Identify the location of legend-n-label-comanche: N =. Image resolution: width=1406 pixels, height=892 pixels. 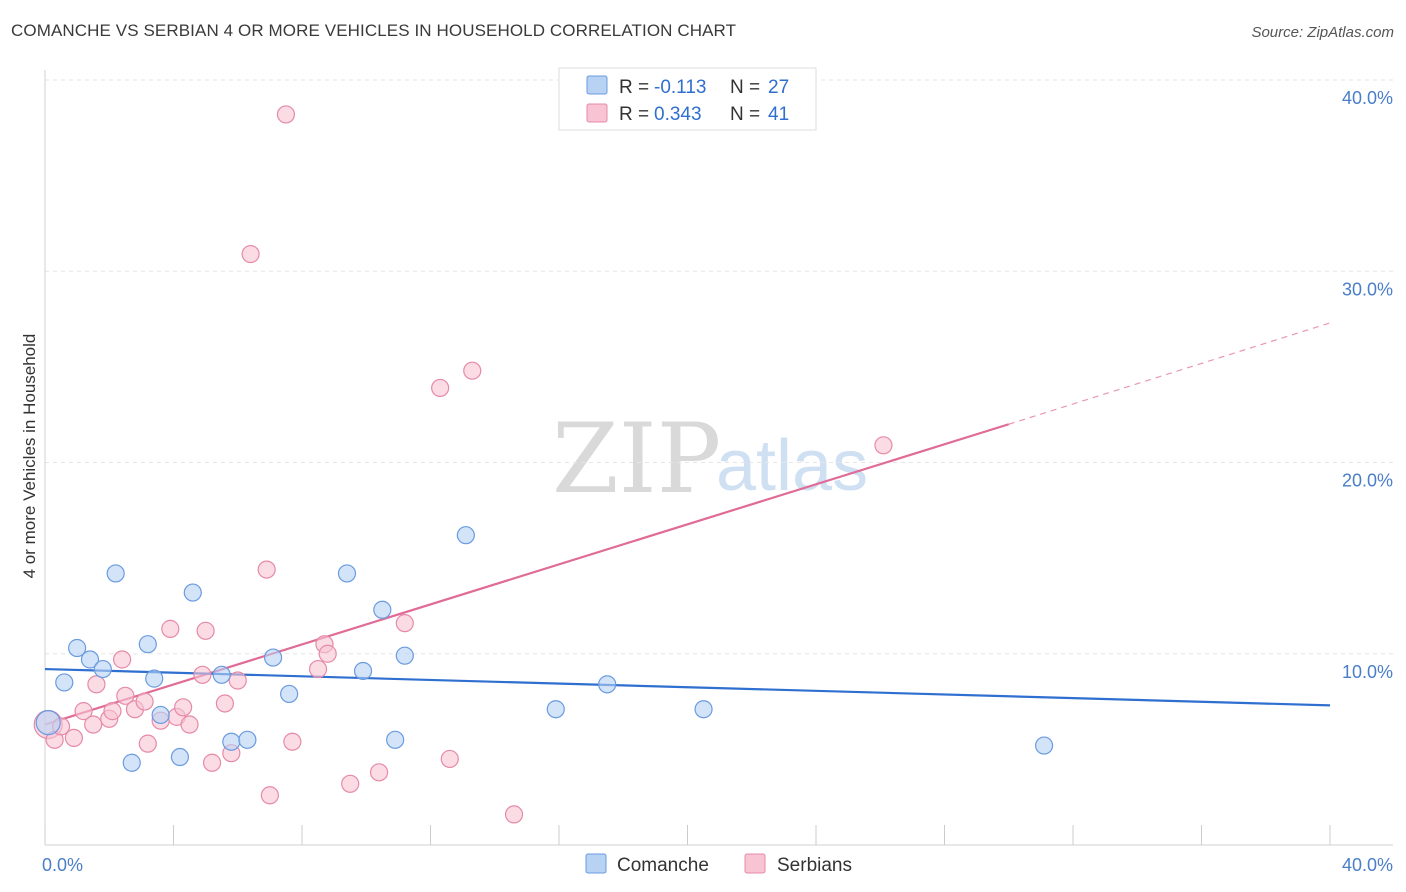
(745, 87).